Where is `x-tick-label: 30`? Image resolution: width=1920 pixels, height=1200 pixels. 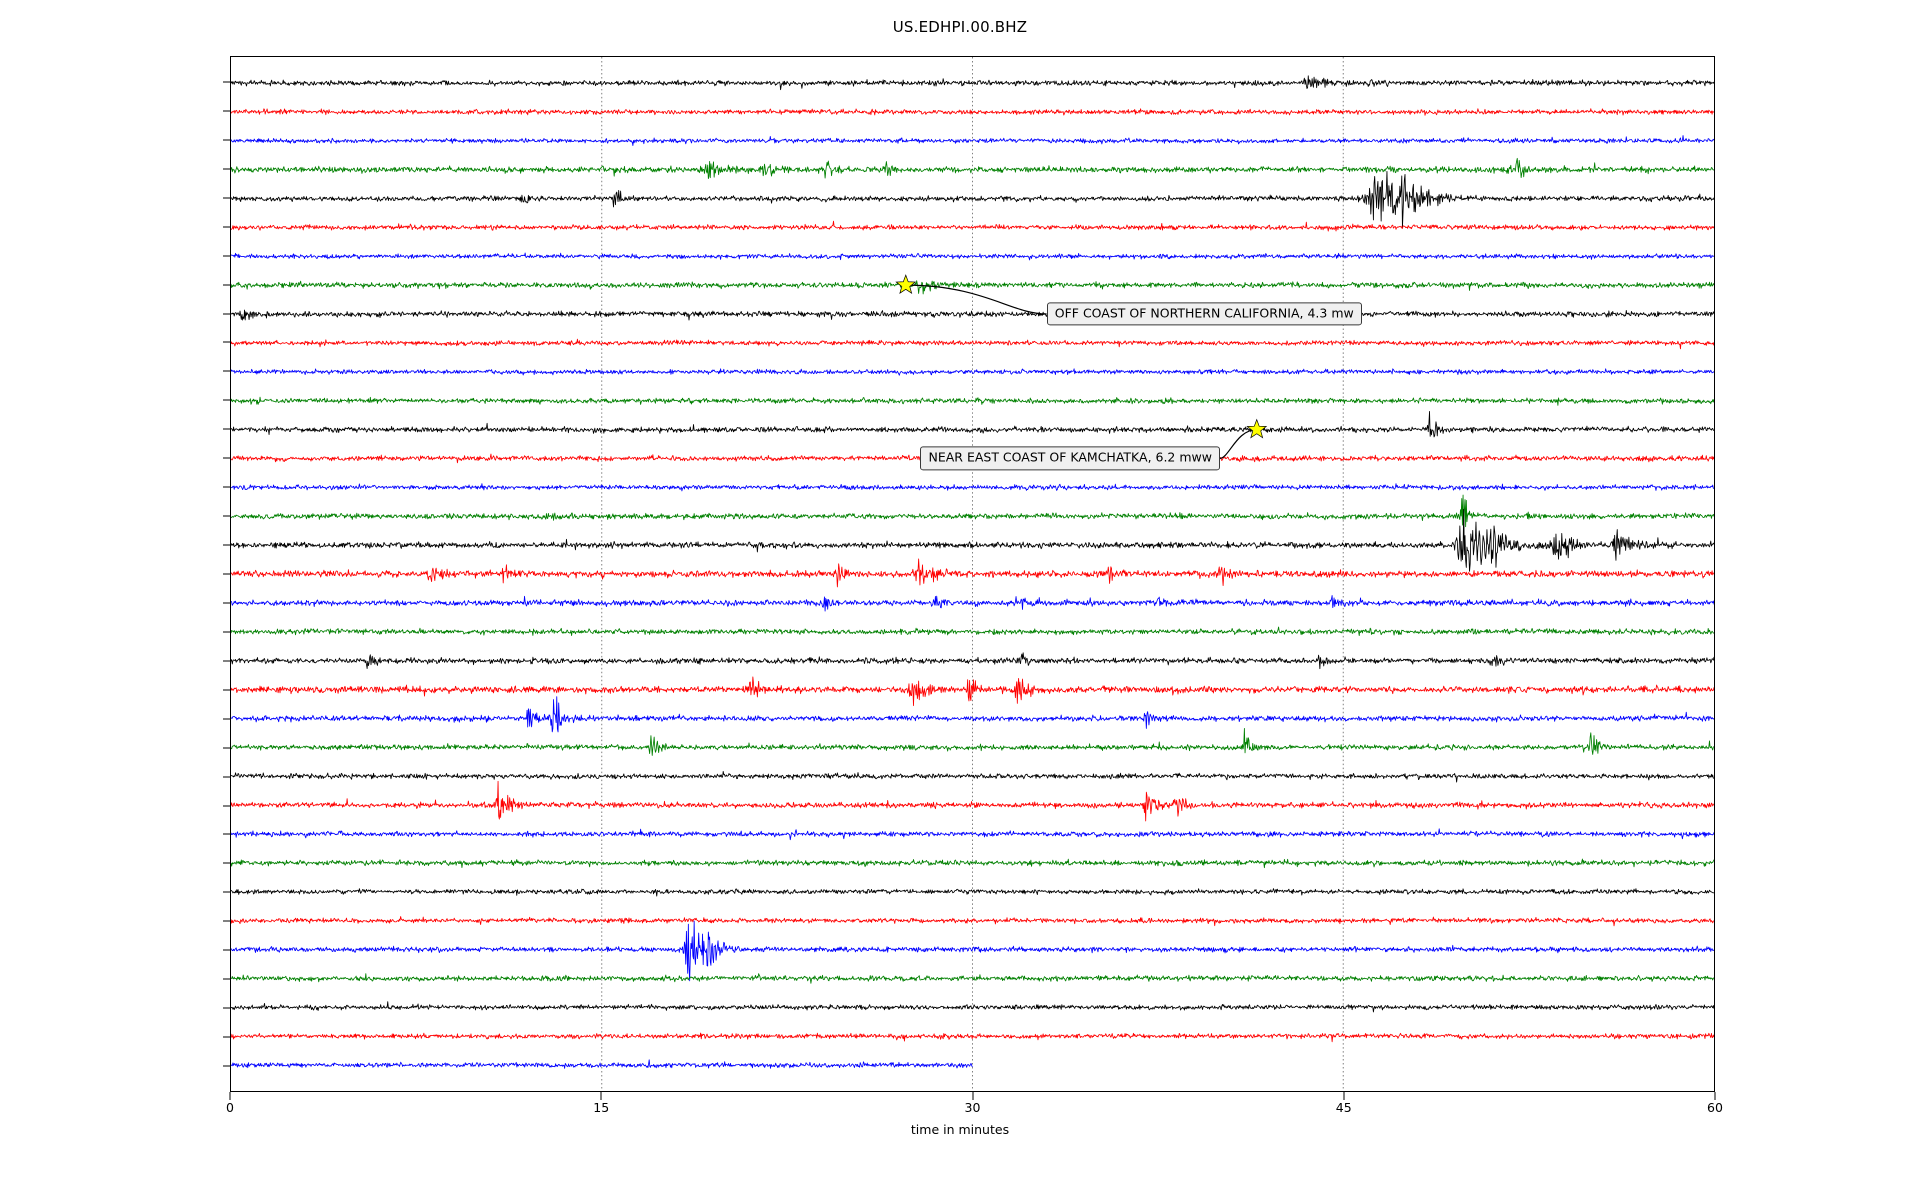 x-tick-label: 30 is located at coordinates (972, 1107).